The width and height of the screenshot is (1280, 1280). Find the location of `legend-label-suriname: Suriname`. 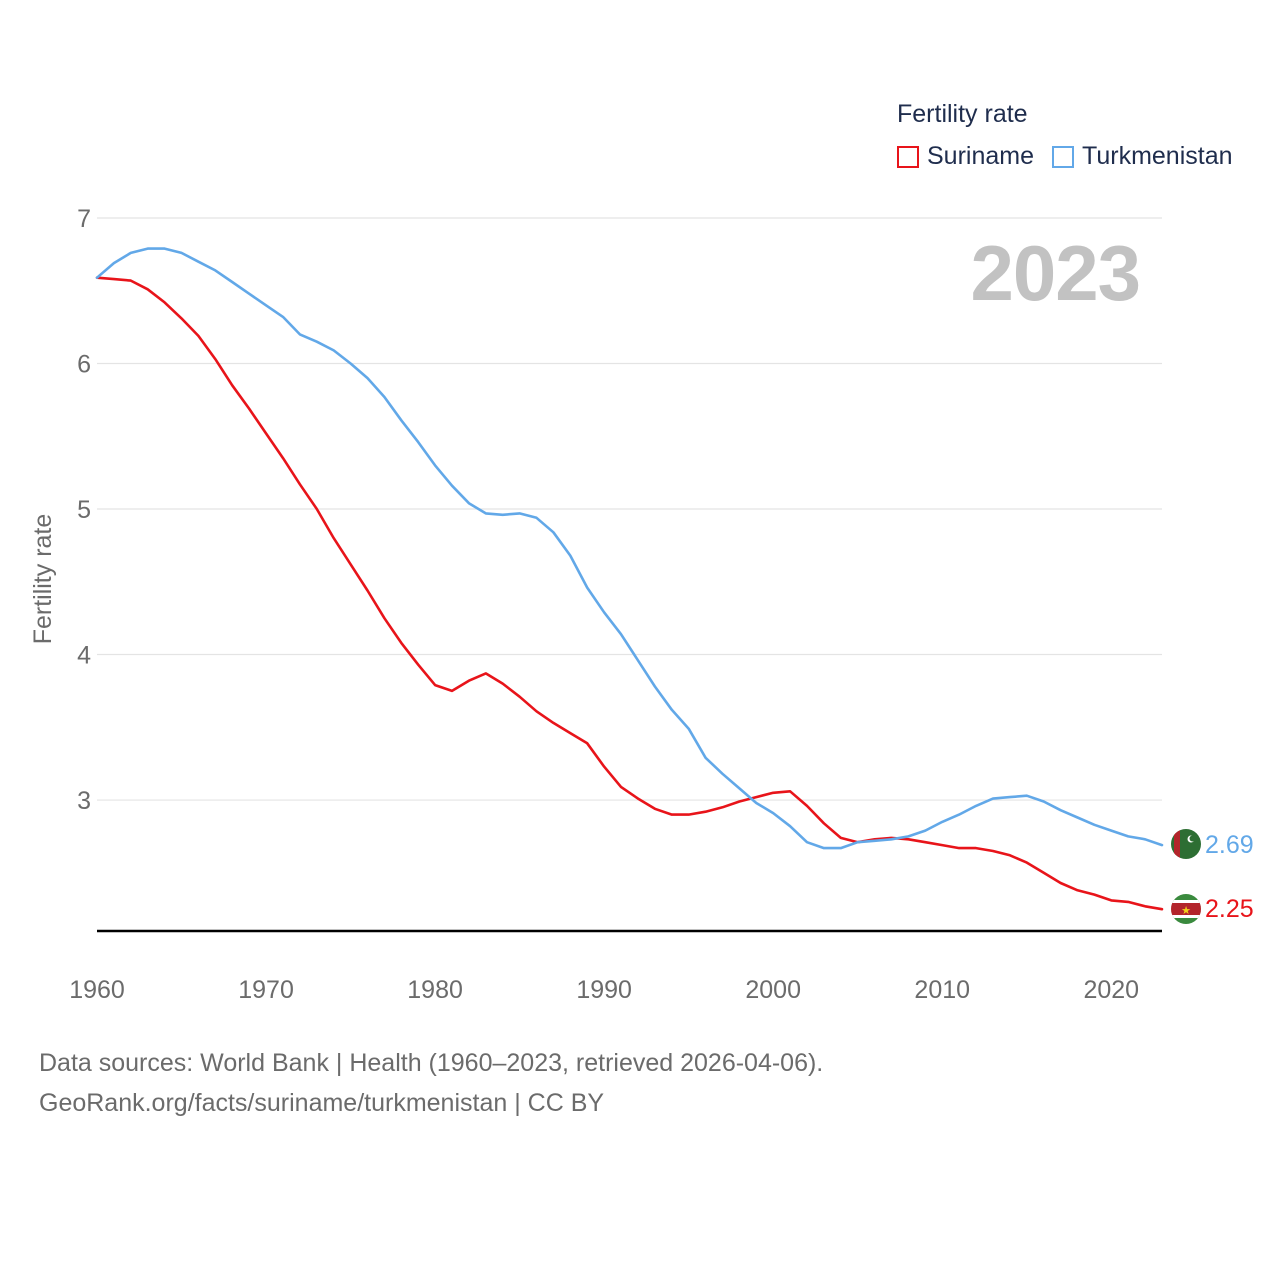

legend-label-suriname: Suriname is located at coordinates (980, 156).